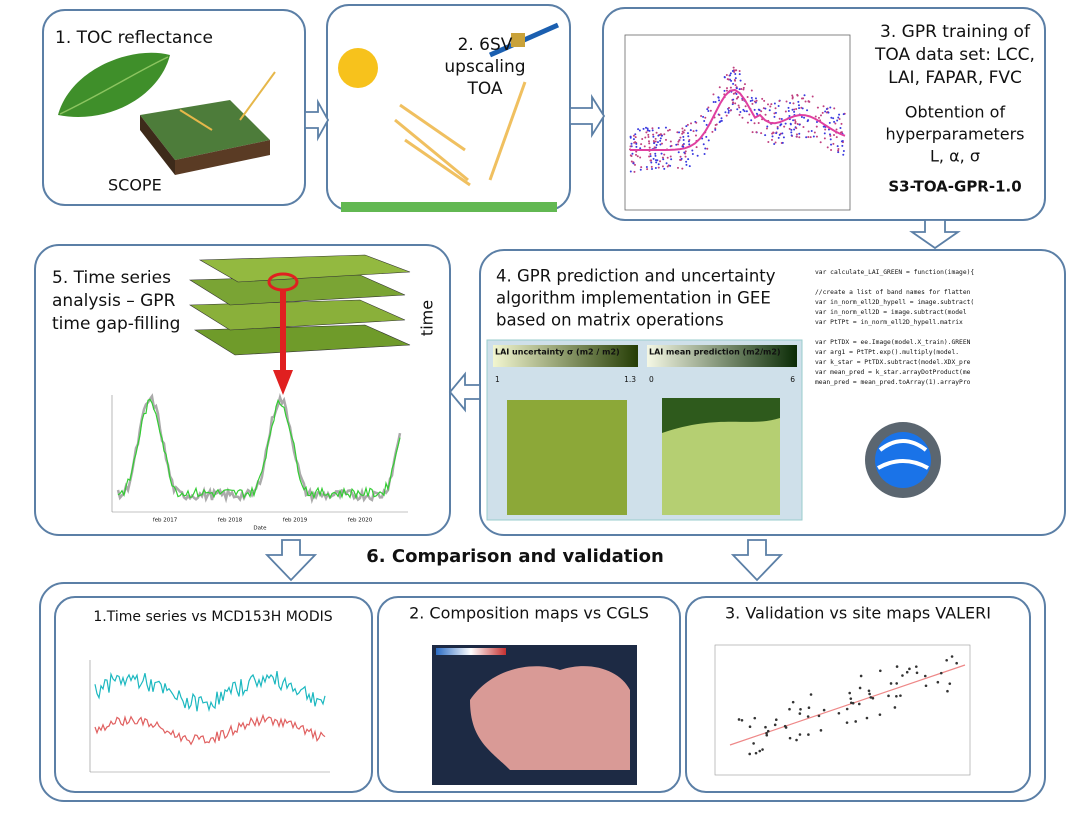 Image resolution: width=1080 pixels, height=814 pixels. What do you see at coordinates (212, 617) in the screenshot?
I see `label: 1.Time series vs MCD153H MODIS` at bounding box center [212, 617].